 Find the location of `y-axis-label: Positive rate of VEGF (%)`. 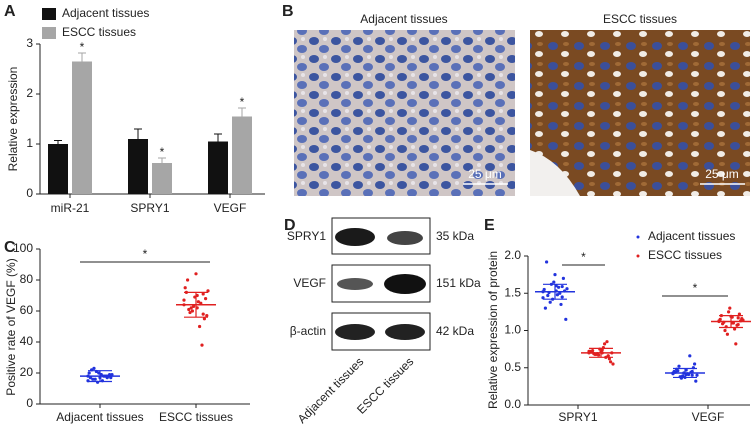

y-axis-label: Positive rate of VEGF (%) is located at coordinates (11, 326).